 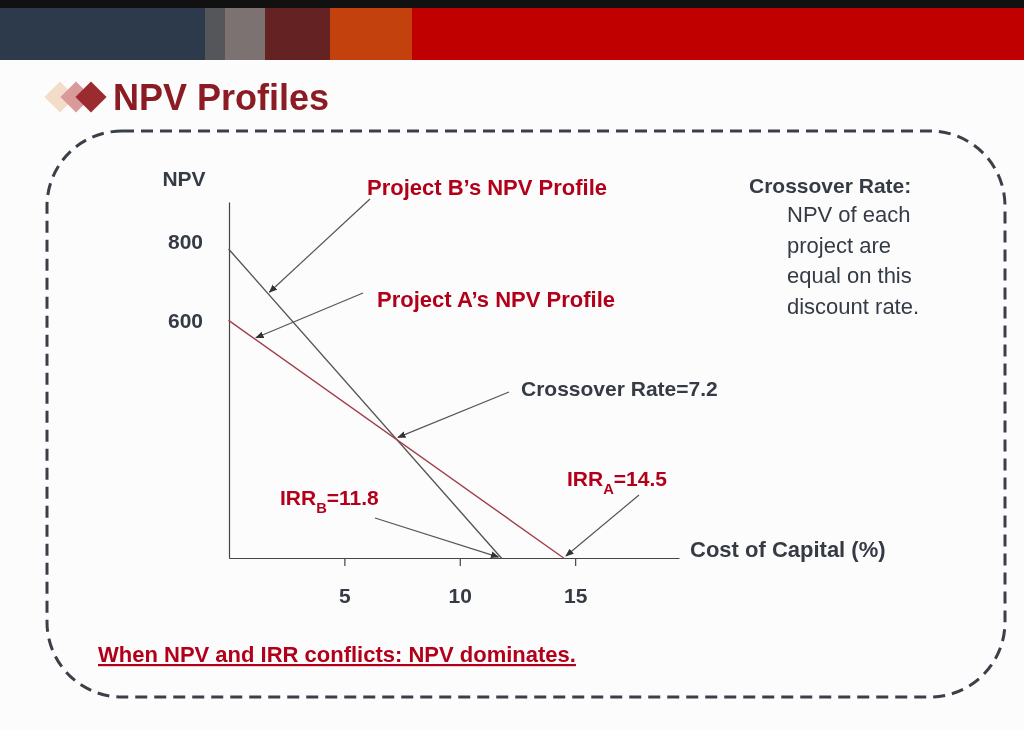 I want to click on x-tick-label: 15, so click(x=575, y=595).